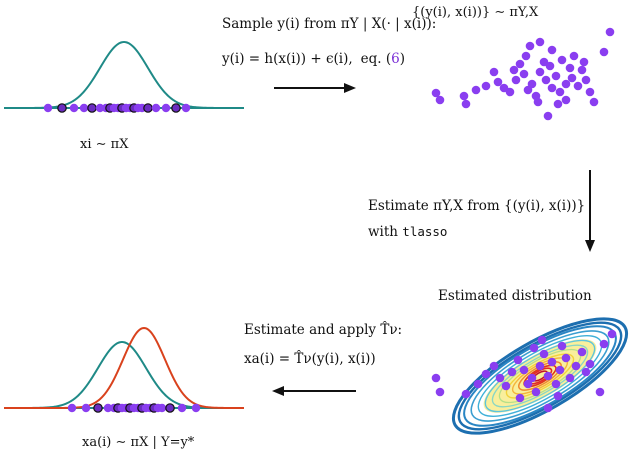 The width and height of the screenshot is (640, 452). What do you see at coordinates (402, 59) in the screenshot?
I see `sample-step-eq-ref-close: )` at bounding box center [402, 59].